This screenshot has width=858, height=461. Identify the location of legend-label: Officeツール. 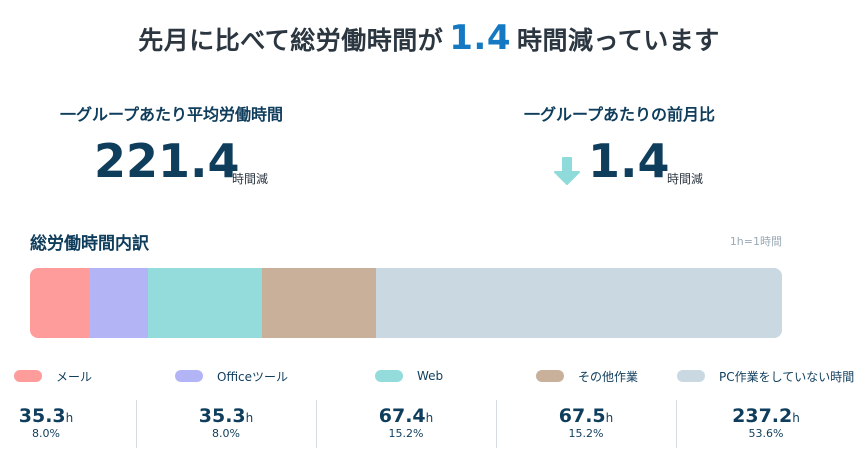
(253, 376).